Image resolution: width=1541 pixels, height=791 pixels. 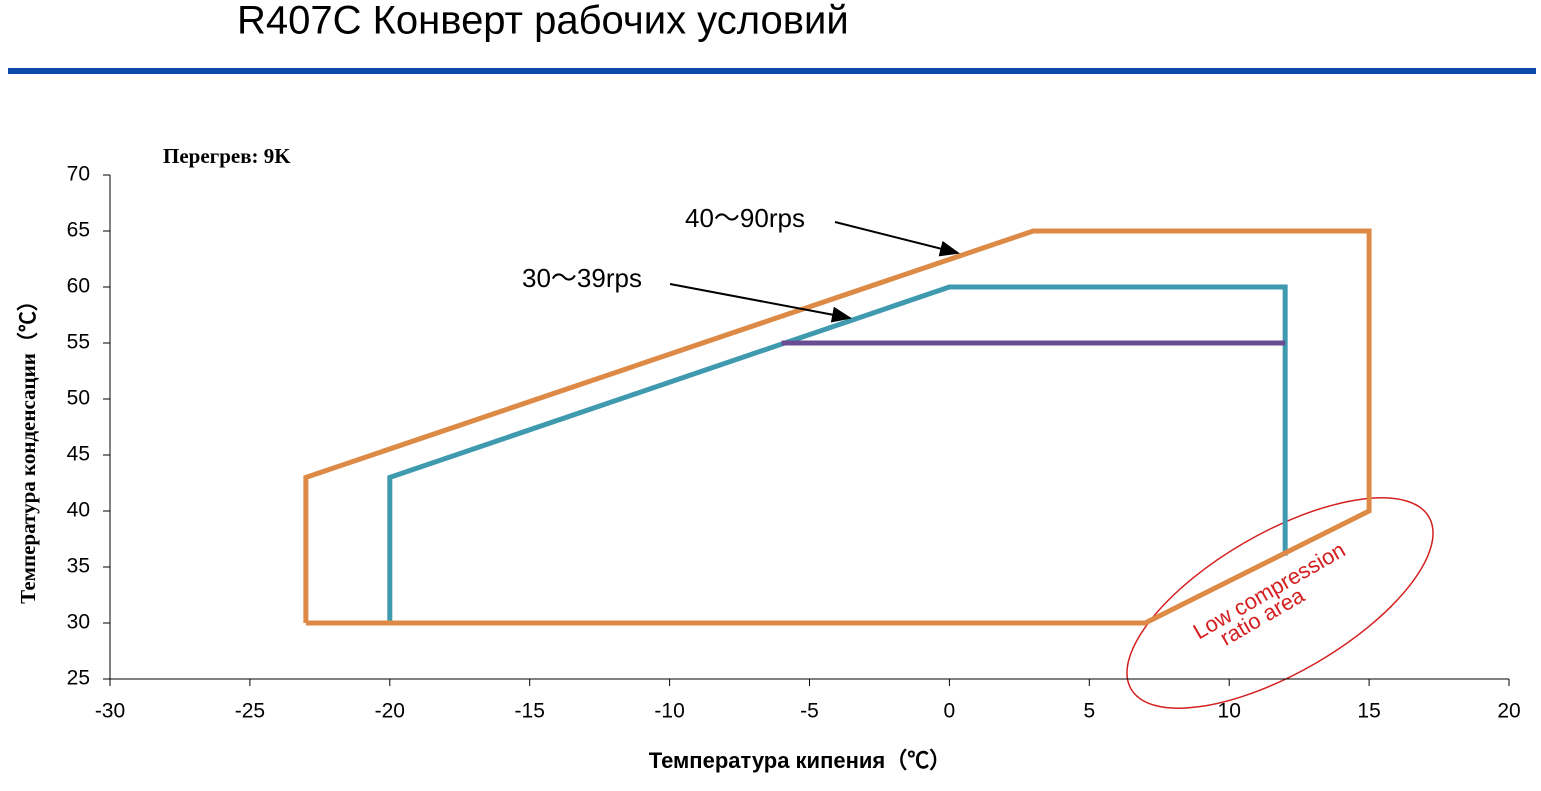 What do you see at coordinates (1280, 603) in the screenshot?
I see `region-ellipse` at bounding box center [1280, 603].